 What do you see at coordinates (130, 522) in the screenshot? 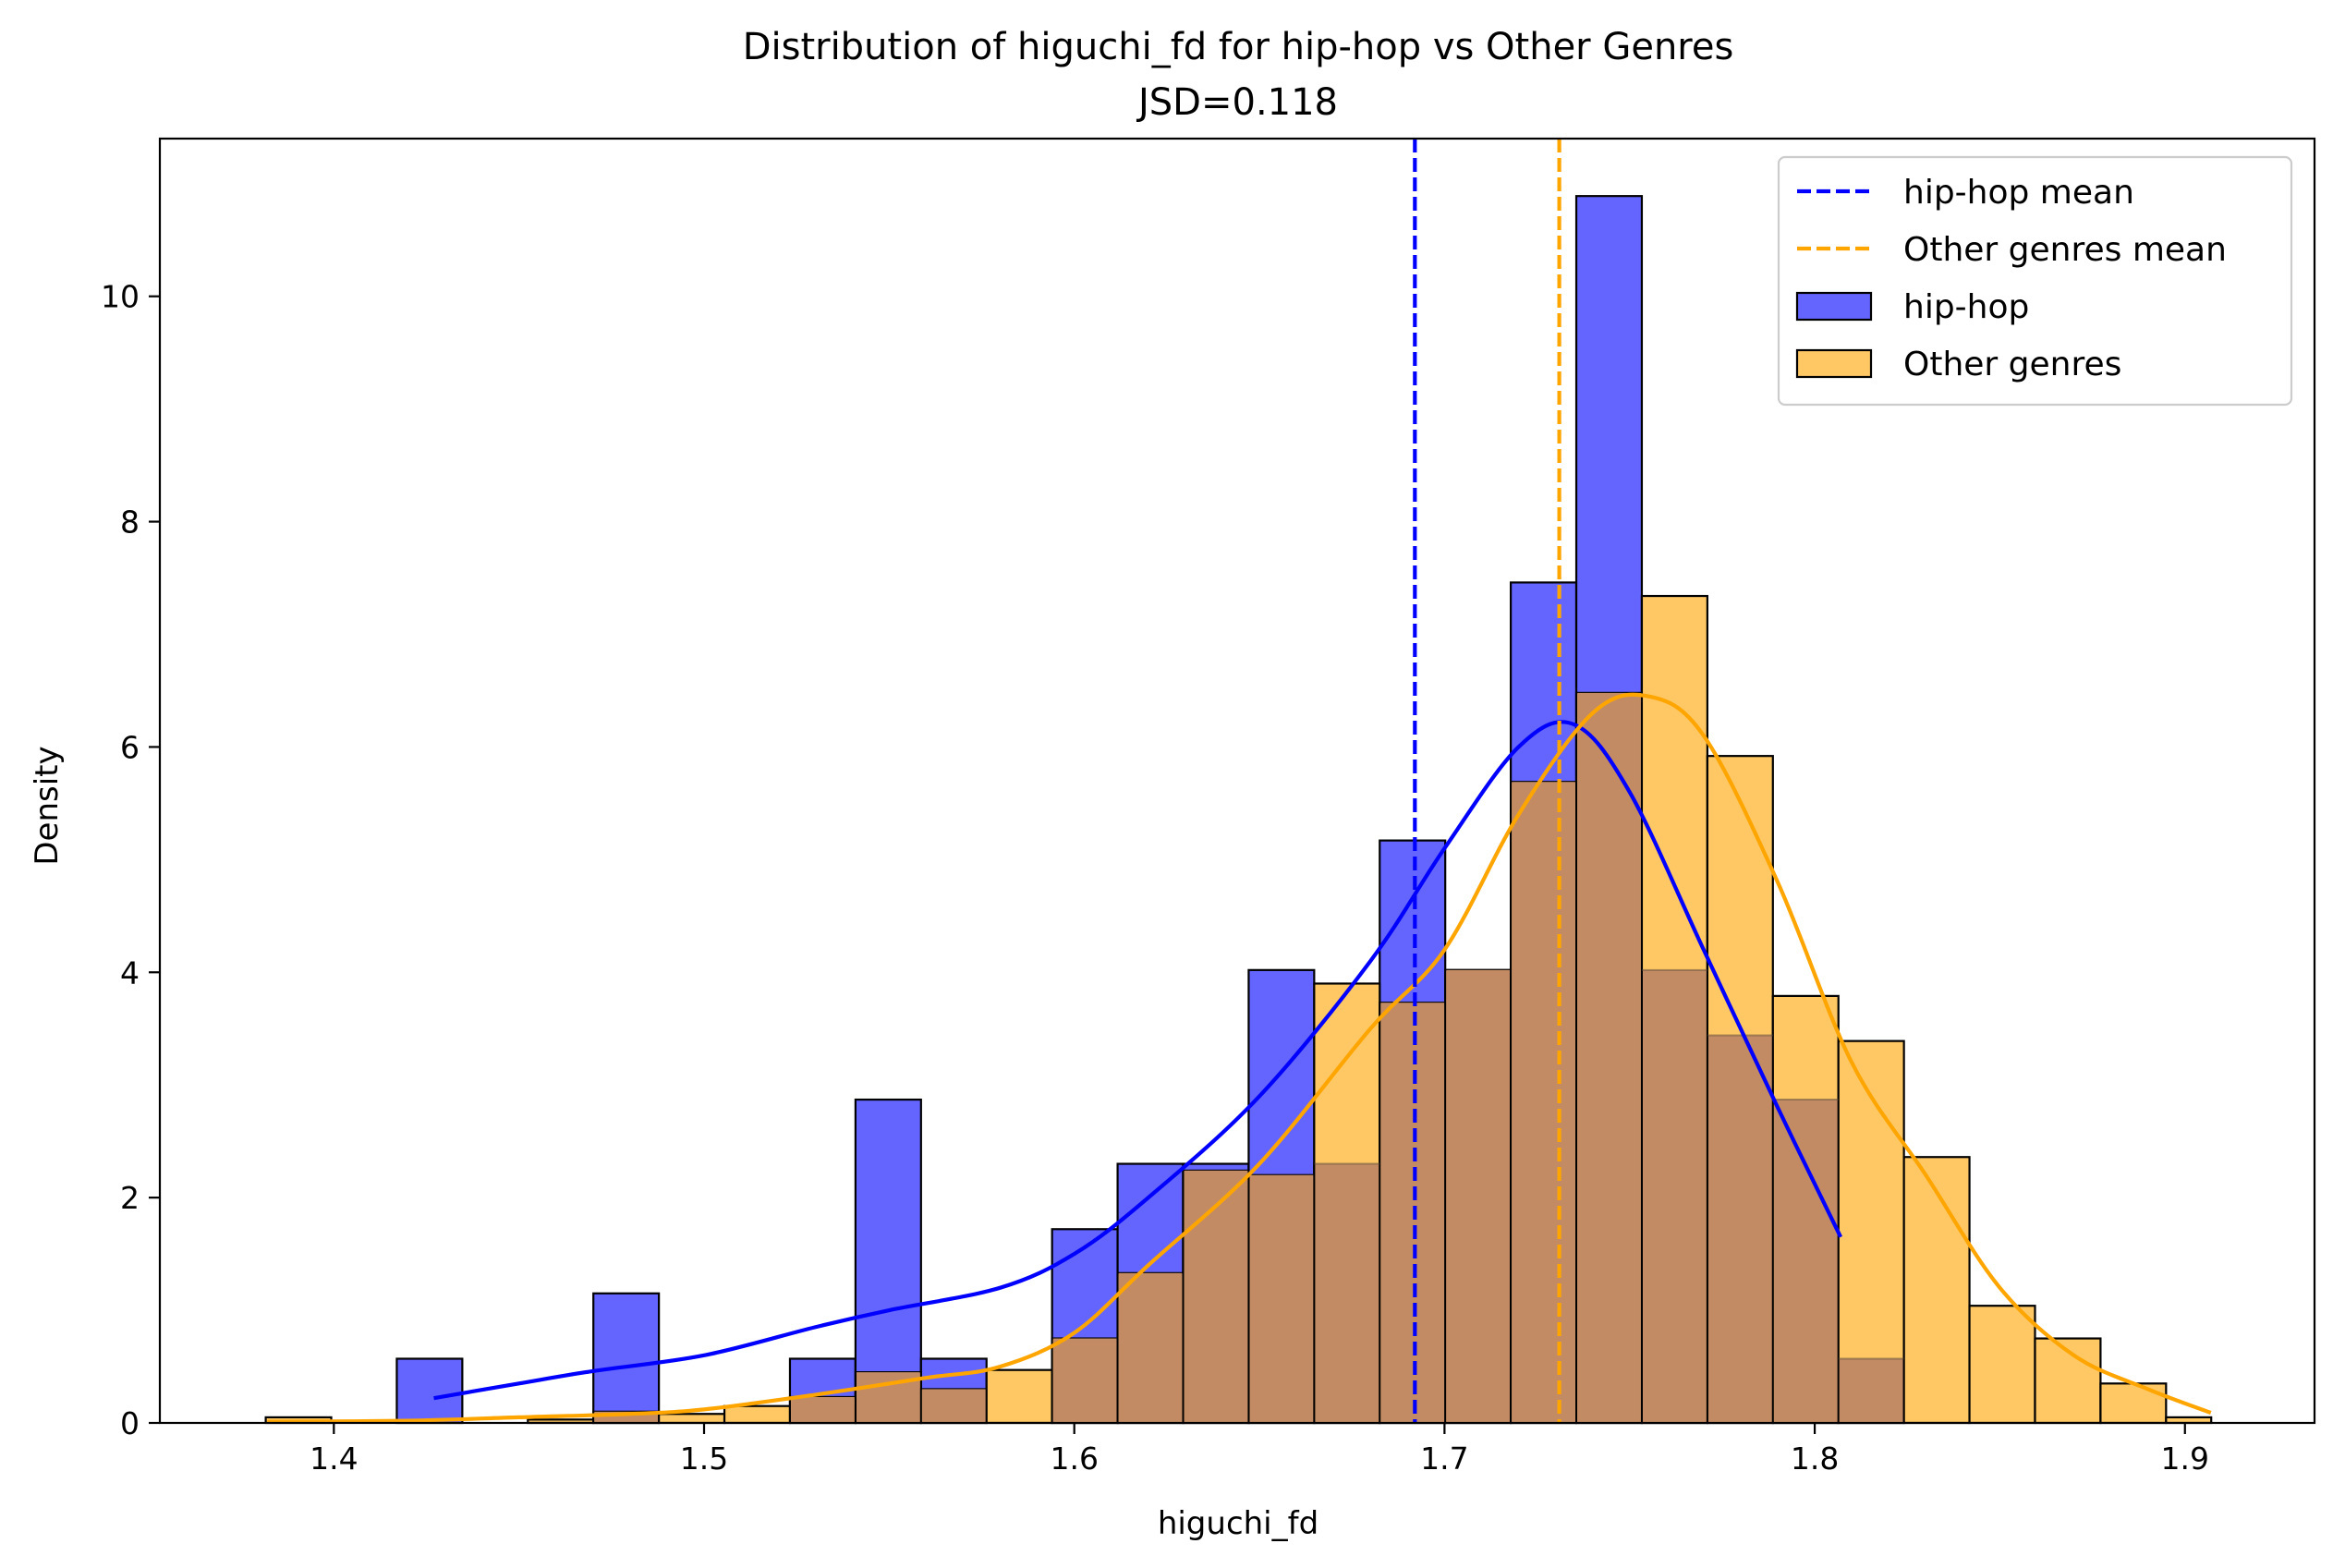
I see `y-tick-label-4: 8` at bounding box center [130, 522].